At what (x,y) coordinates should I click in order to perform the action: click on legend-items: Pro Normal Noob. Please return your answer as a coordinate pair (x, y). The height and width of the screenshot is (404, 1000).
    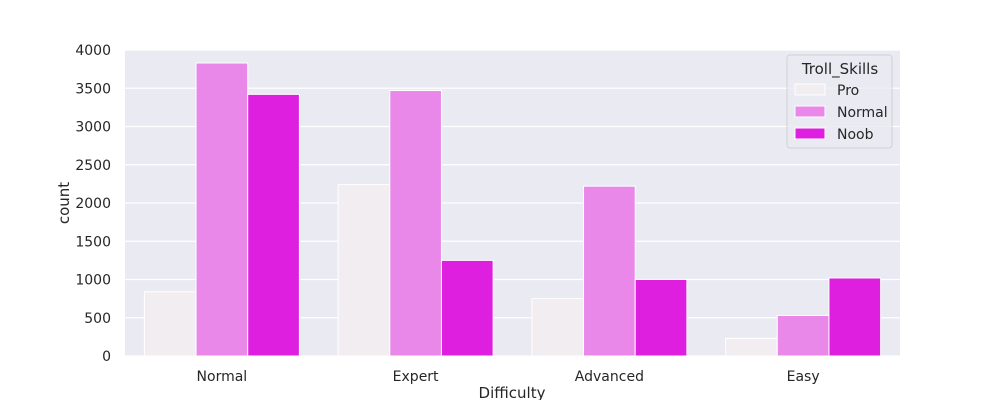
    Looking at the image, I should click on (841, 113).